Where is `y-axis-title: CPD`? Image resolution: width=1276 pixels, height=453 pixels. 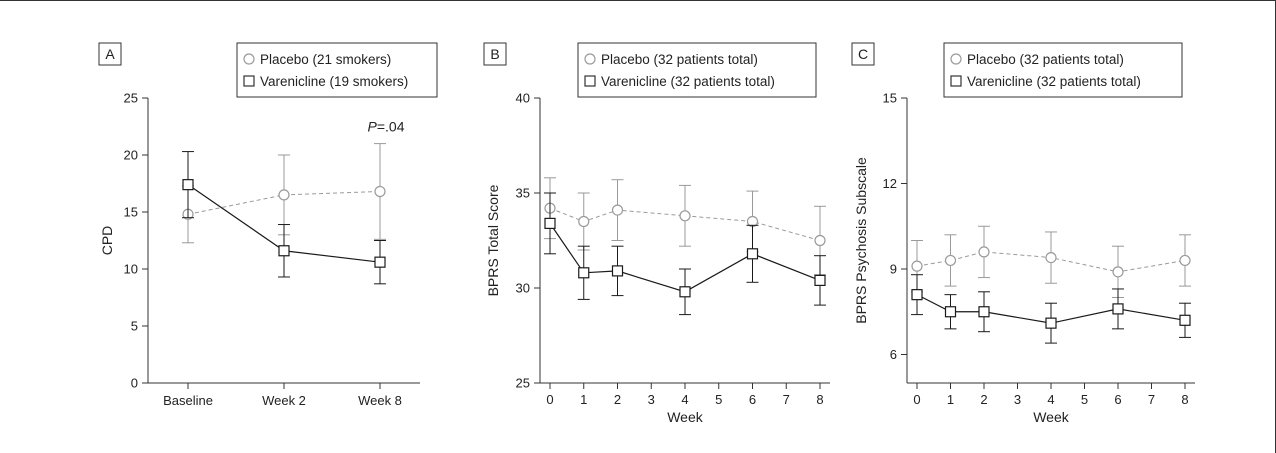 y-axis-title: CPD is located at coordinates (107, 241).